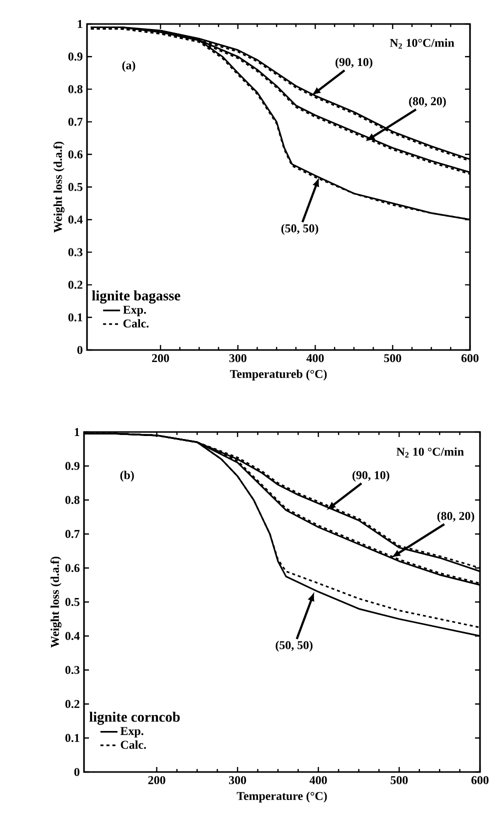  I want to click on annotation: (a), so click(129, 66).